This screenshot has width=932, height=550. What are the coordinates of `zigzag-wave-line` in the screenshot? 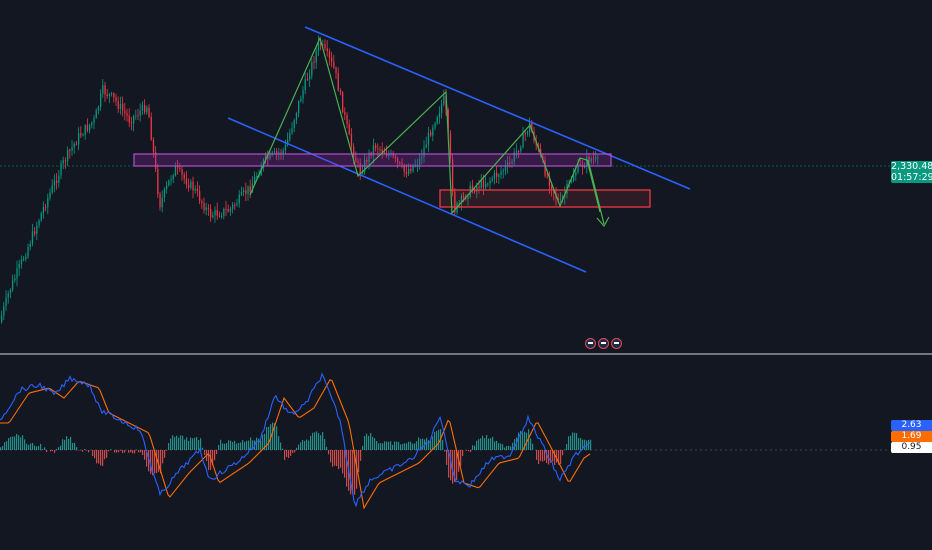 It's located at (425, 125).